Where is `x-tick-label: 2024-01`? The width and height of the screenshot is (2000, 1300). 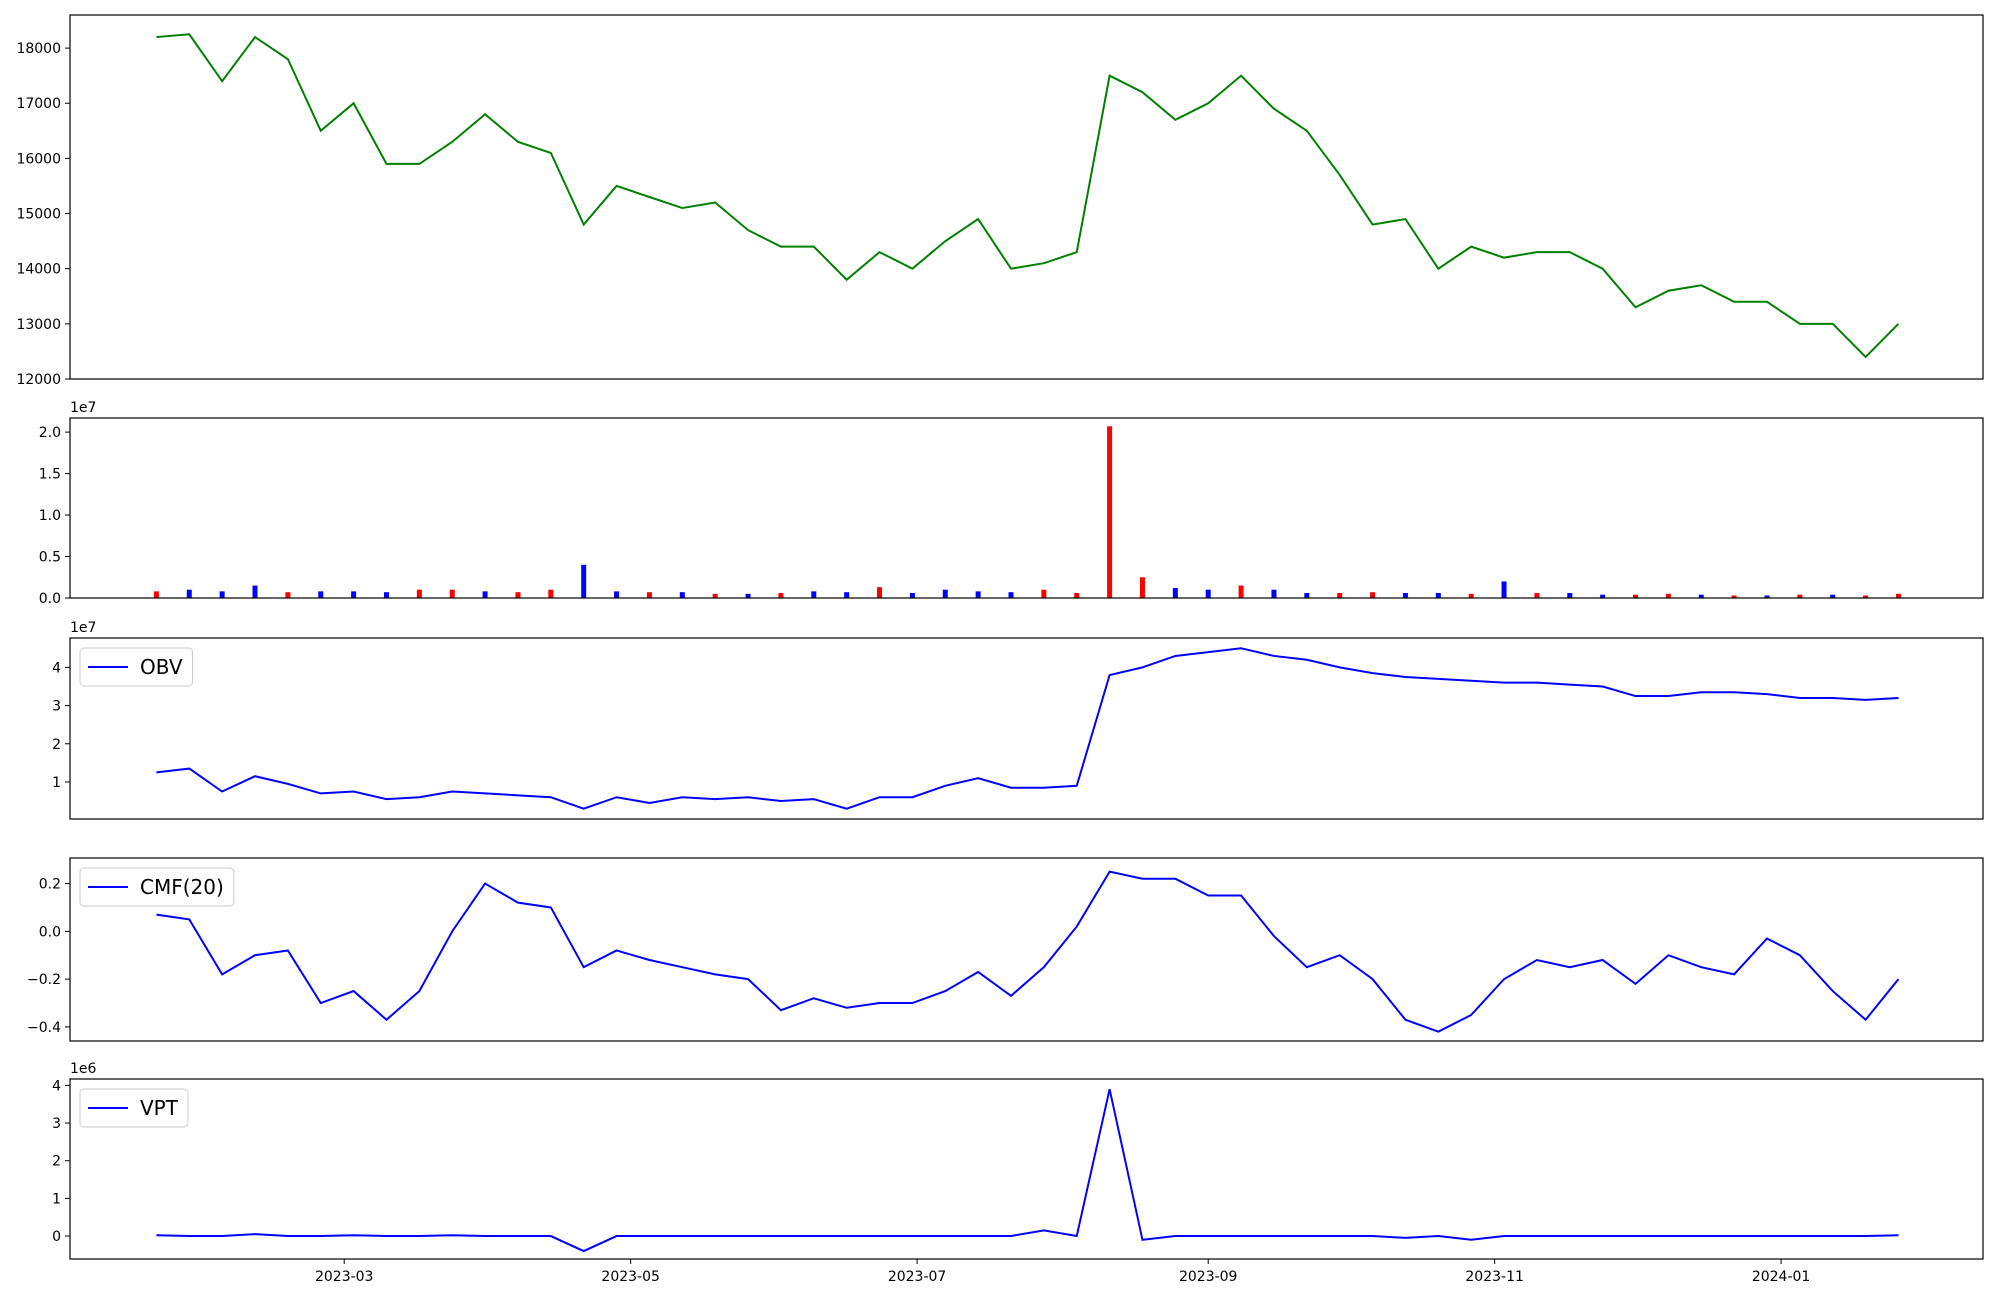 x-tick-label: 2024-01 is located at coordinates (1781, 1277).